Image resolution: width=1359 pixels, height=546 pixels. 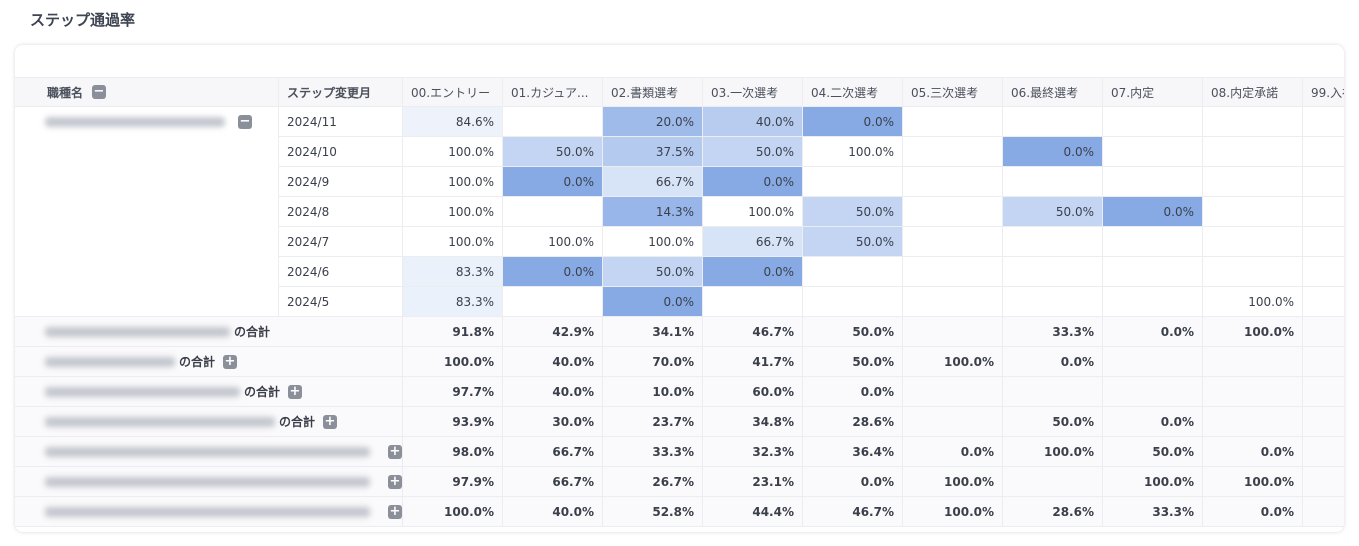 What do you see at coordinates (1153, 92) in the screenshot?
I see `column-header: 07.内定` at bounding box center [1153, 92].